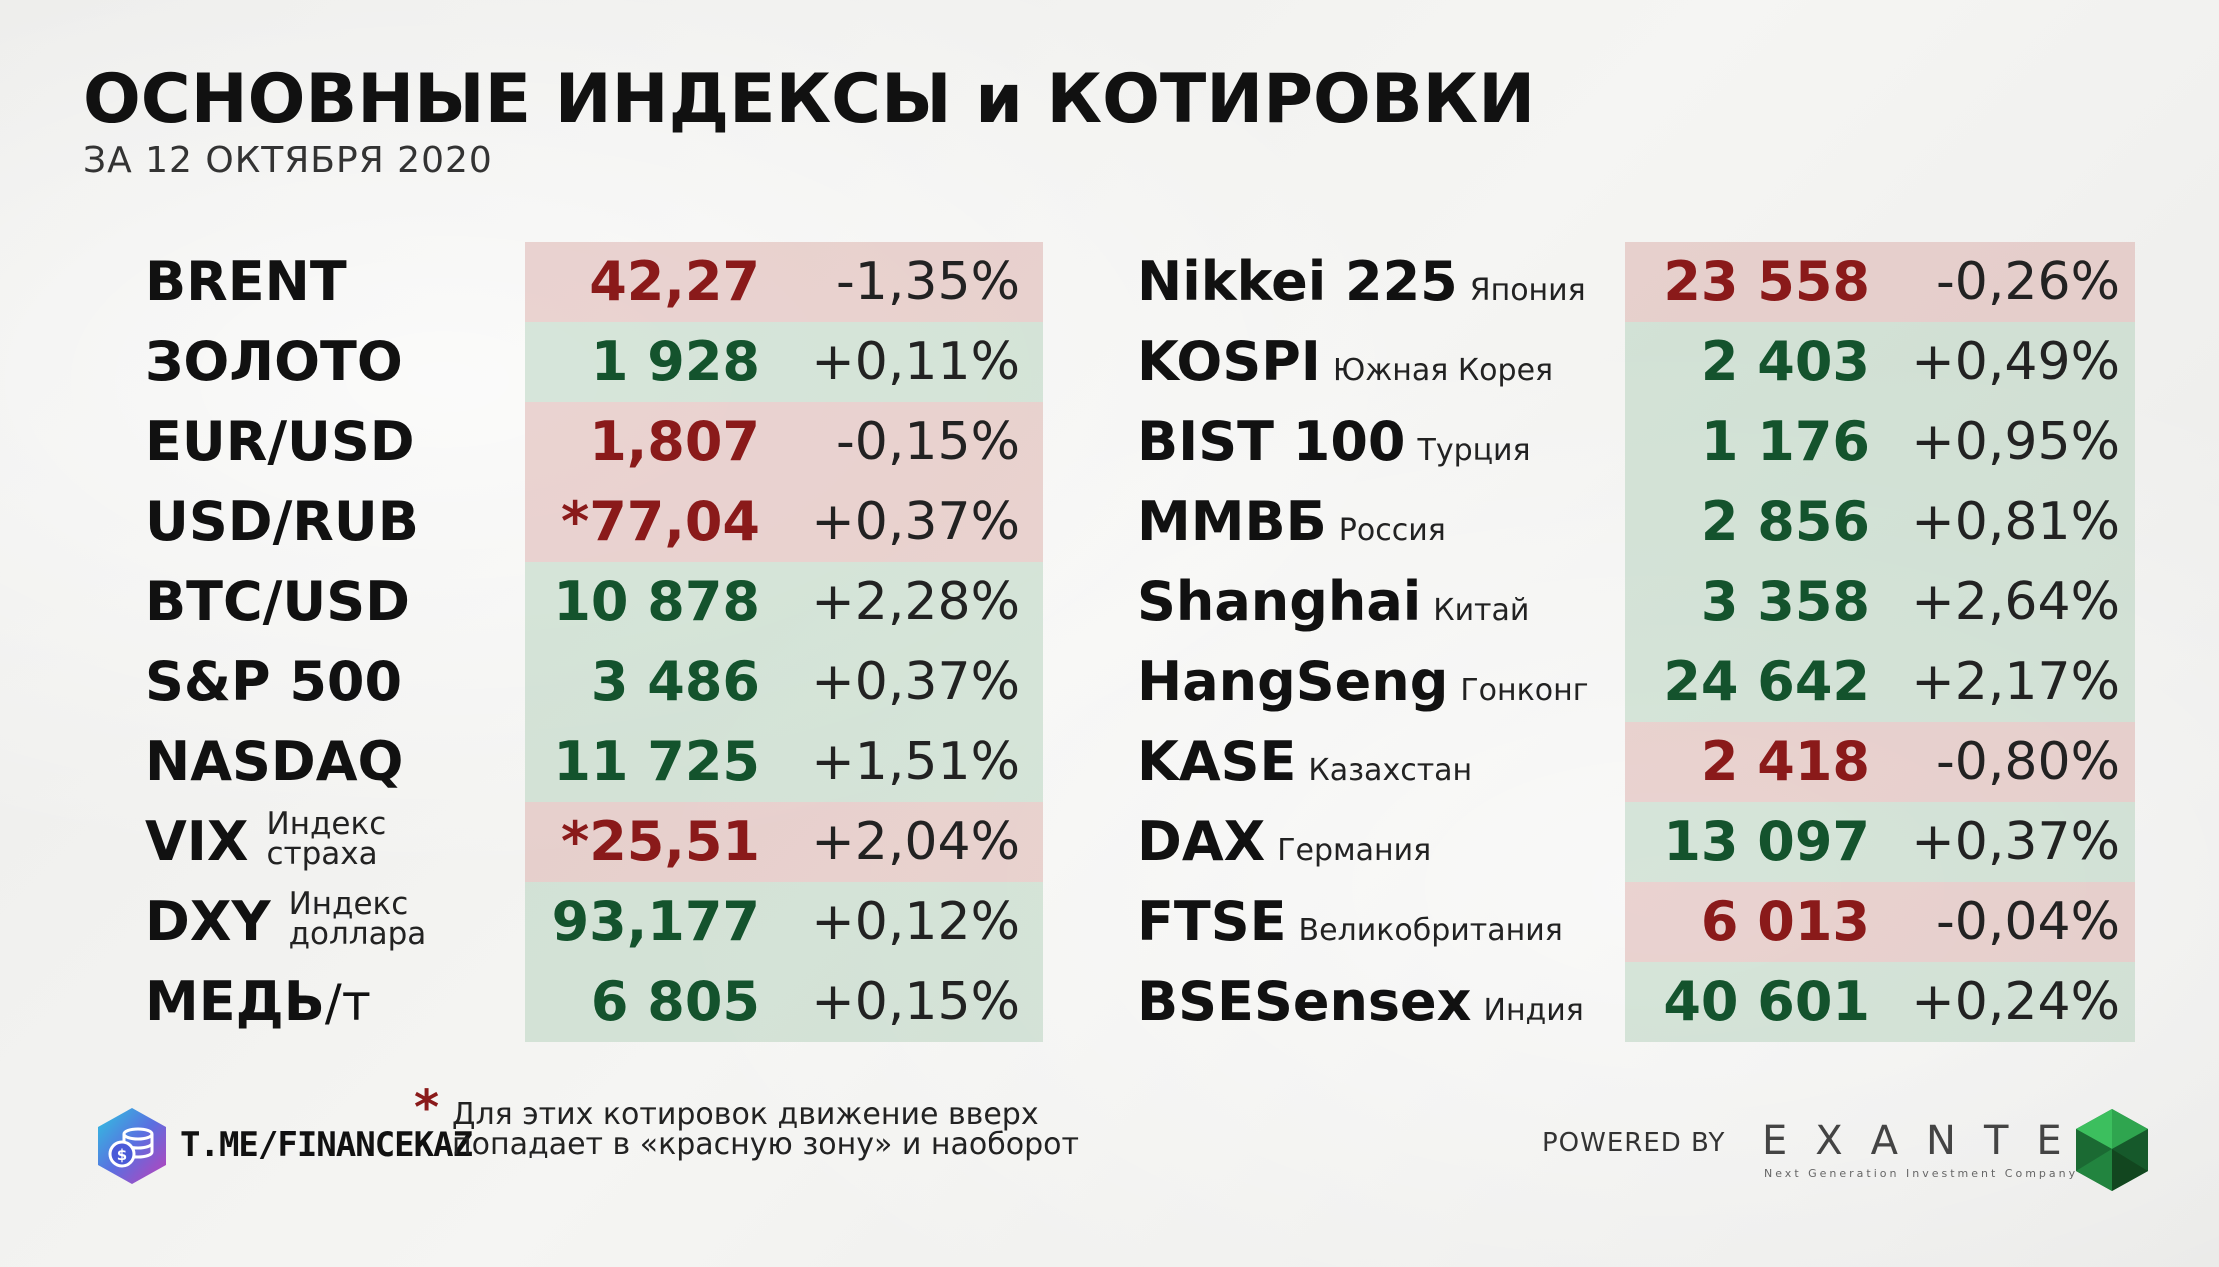 Image resolution: width=2219 pixels, height=1267 pixels. I want to click on quote-label: Shanghai Китай, so click(1333, 602).